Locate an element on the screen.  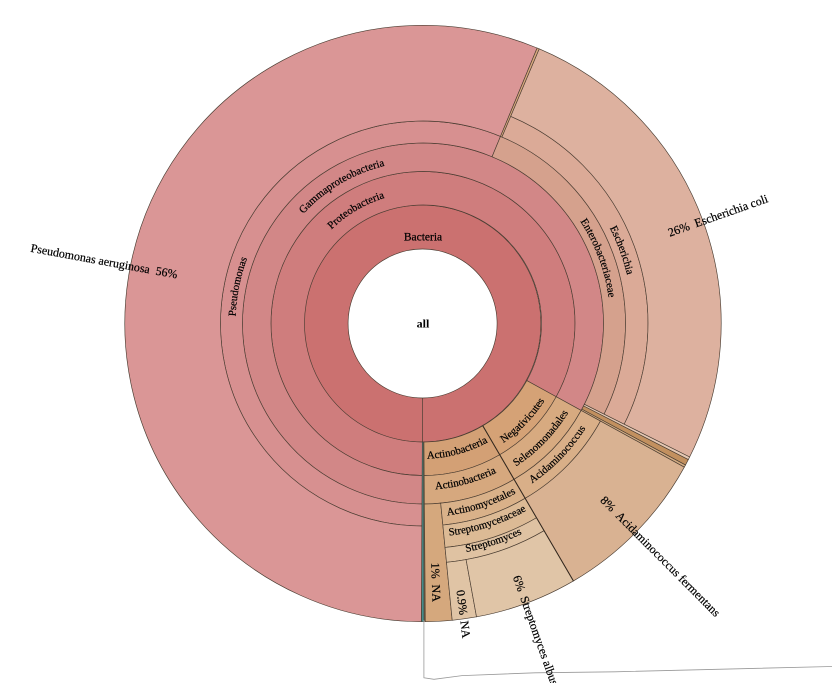
svg-text: all is located at coordinates (423, 324).